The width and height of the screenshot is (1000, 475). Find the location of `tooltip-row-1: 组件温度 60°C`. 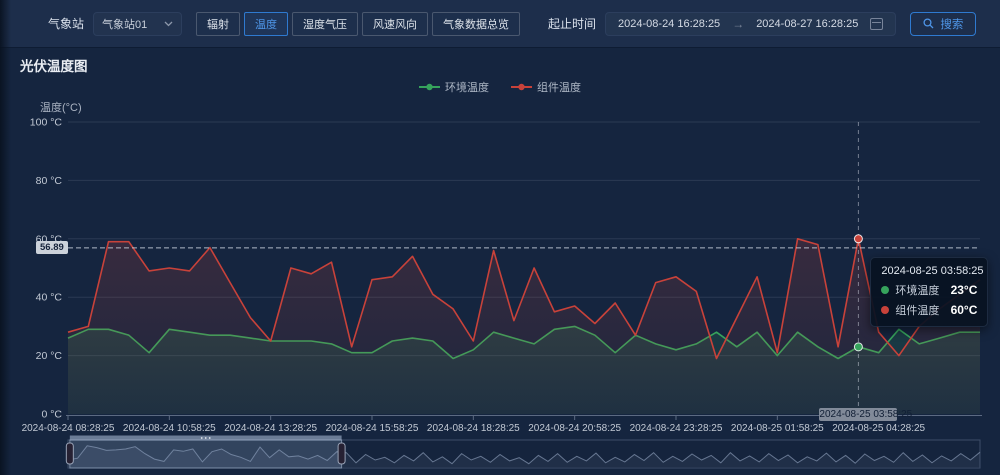

tooltip-row-1: 组件温度 60°C is located at coordinates (929, 310).